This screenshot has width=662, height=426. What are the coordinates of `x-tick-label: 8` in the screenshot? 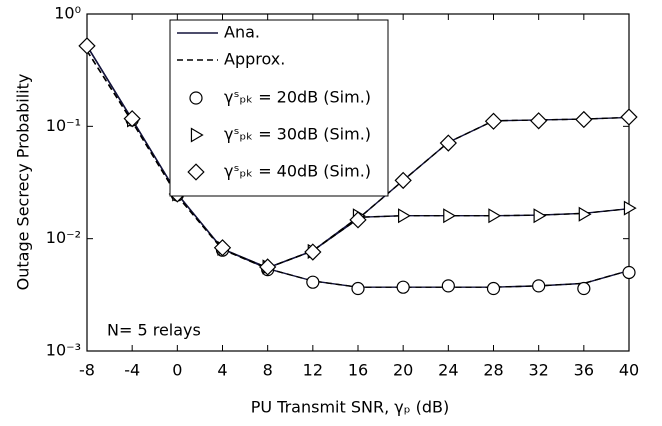 It's located at (268, 370).